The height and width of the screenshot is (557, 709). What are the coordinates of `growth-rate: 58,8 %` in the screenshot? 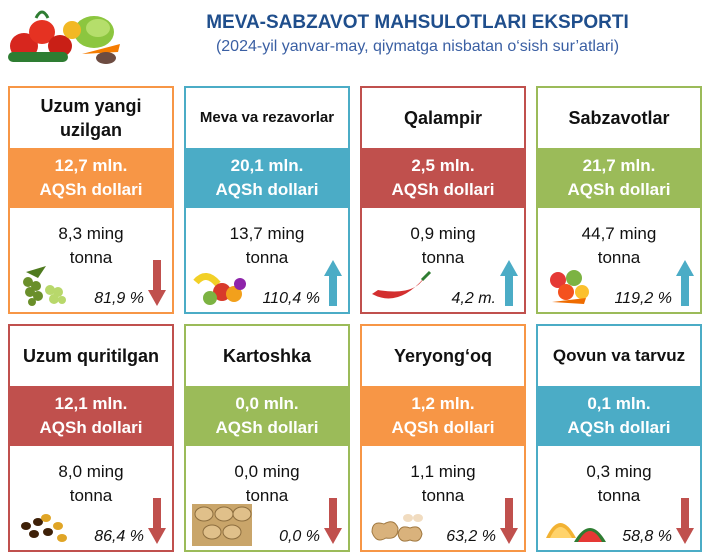 It's located at (647, 536).